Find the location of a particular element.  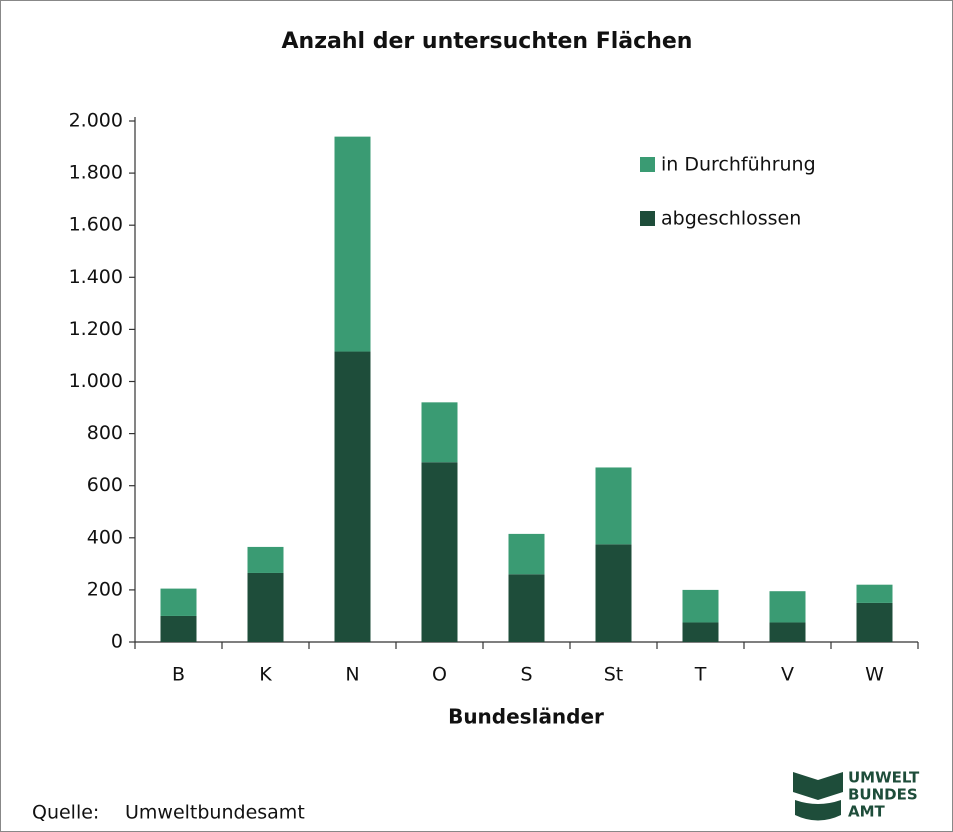

y-tick-label: 600 is located at coordinates (105, 485).